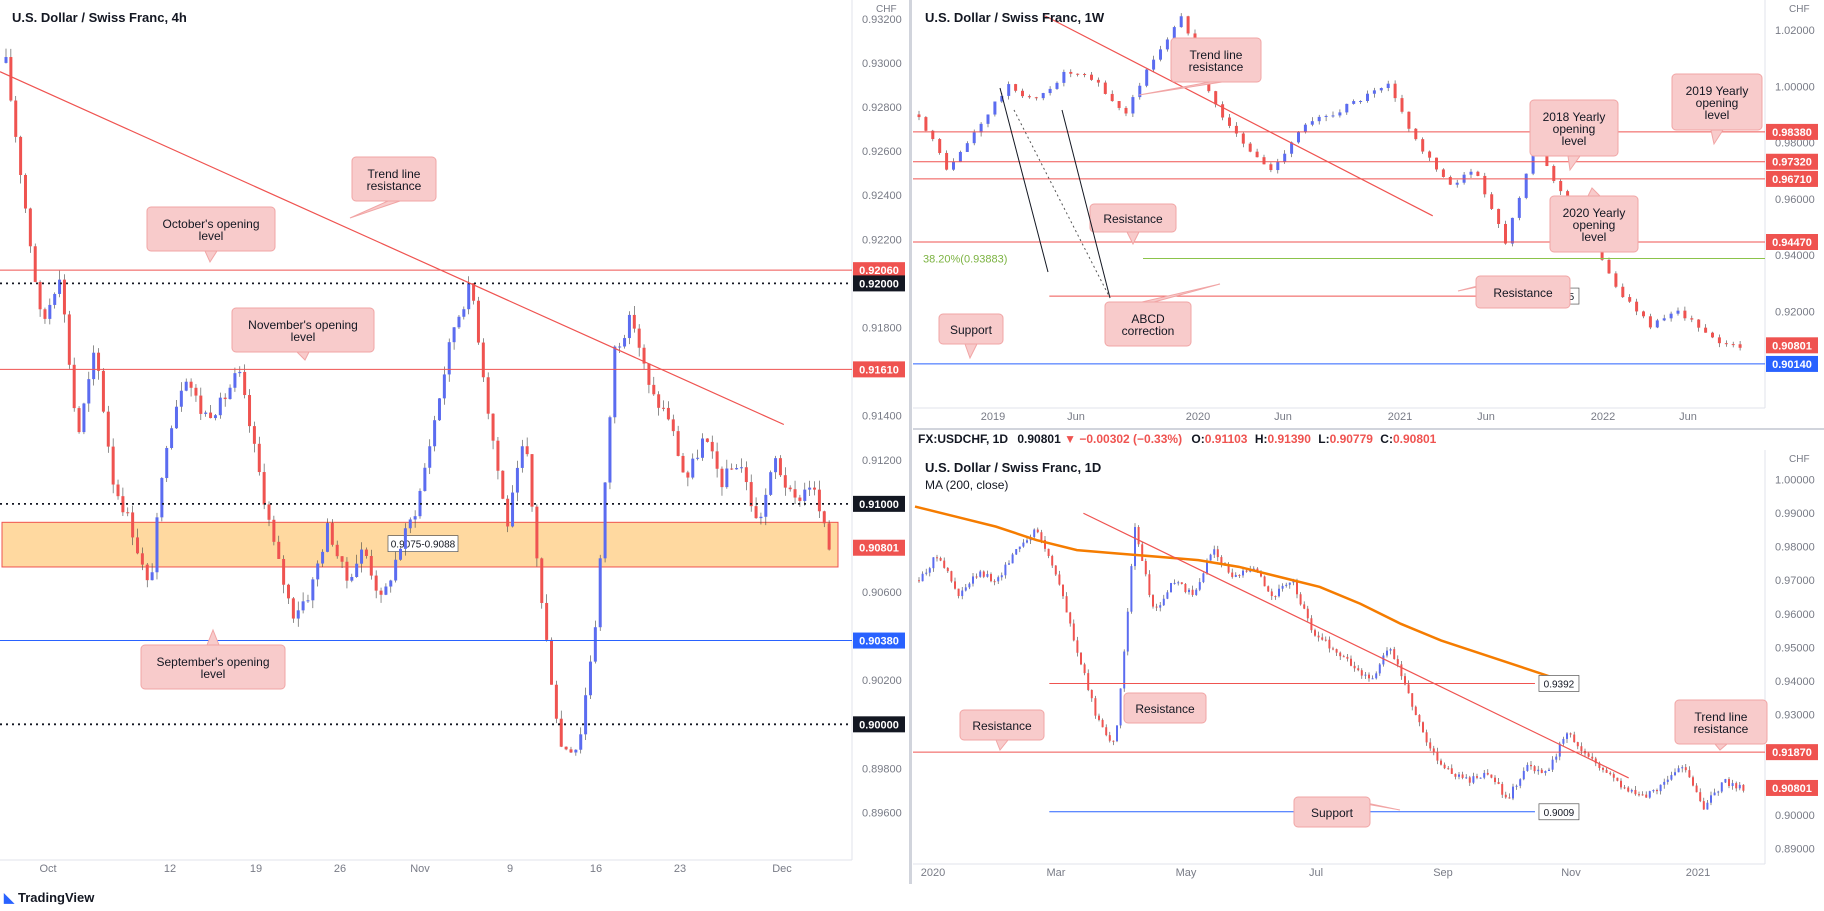  Describe the element at coordinates (910, 442) in the screenshot. I see `panel-divider-vertical` at that location.